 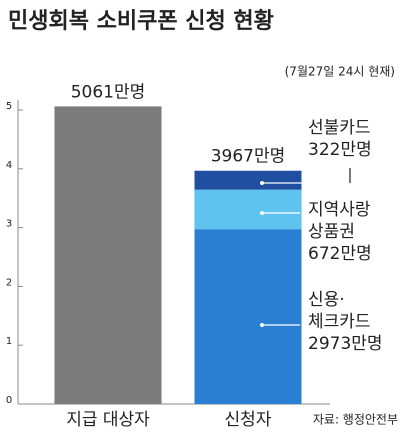 I want to click on x-tick-label: 신청자, so click(x=248, y=420).